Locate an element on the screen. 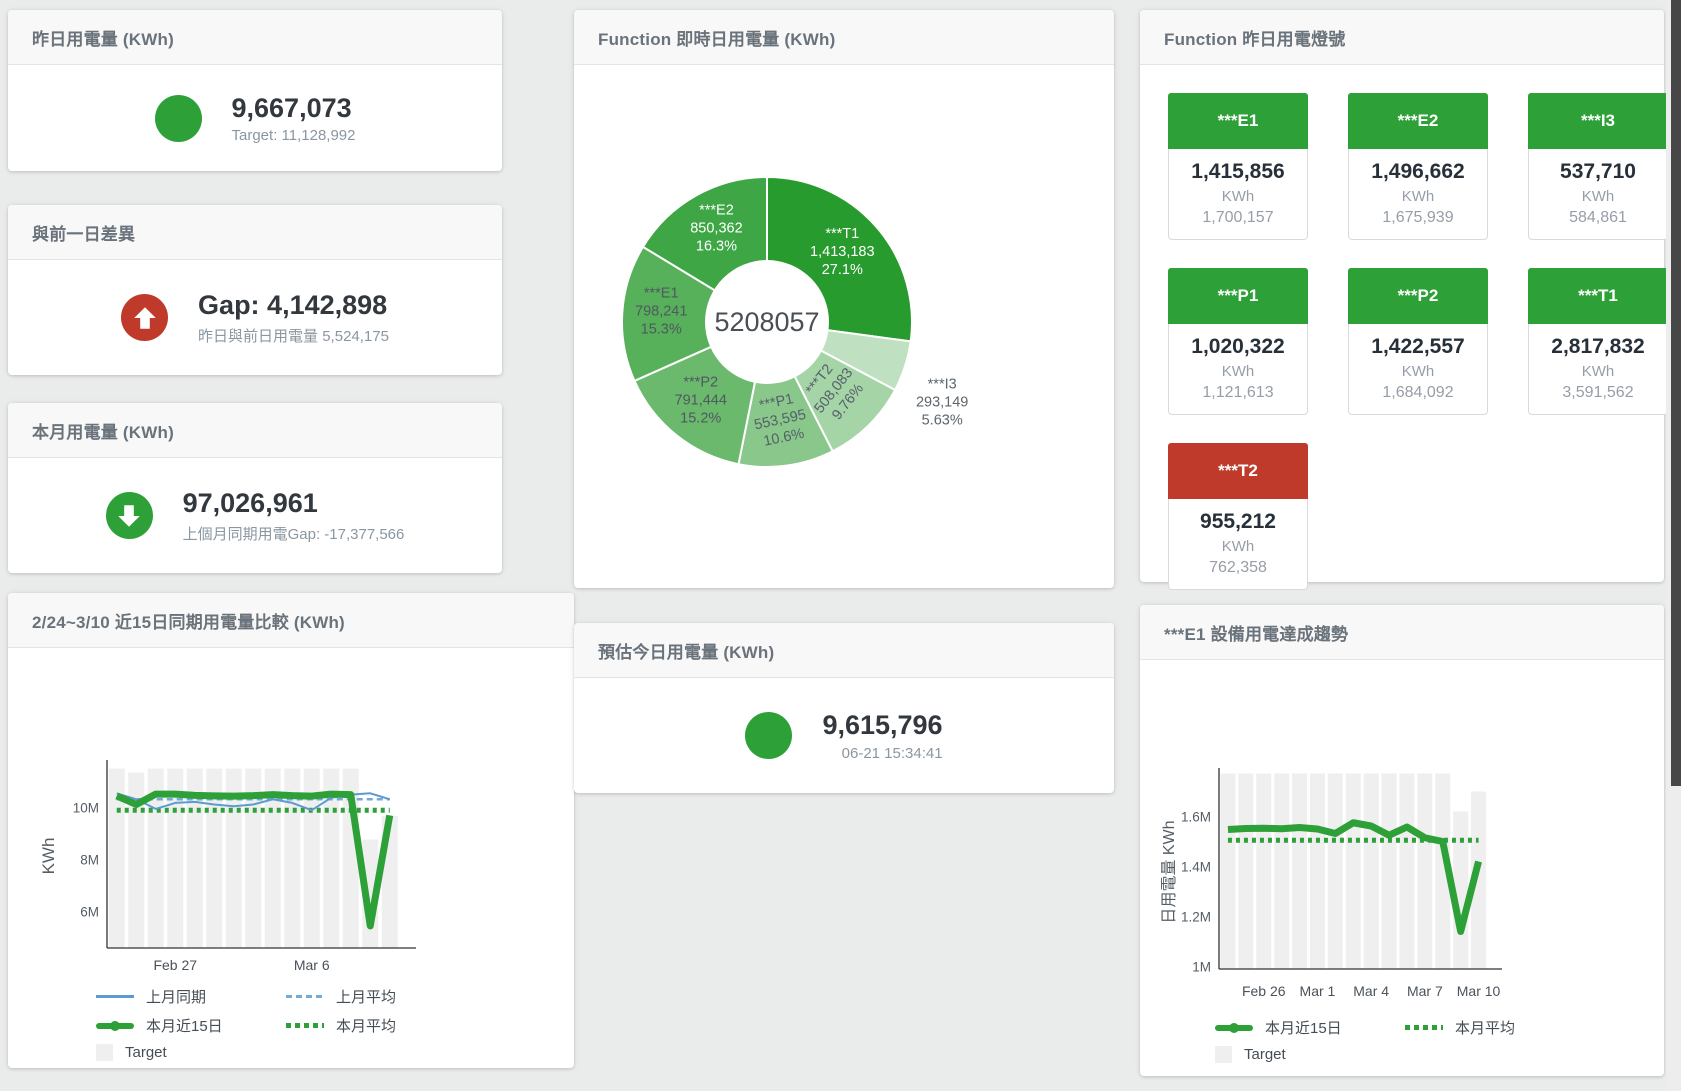 The width and height of the screenshot is (1681, 1091). card-title: 本月用電量 (KWh) is located at coordinates (103, 432).